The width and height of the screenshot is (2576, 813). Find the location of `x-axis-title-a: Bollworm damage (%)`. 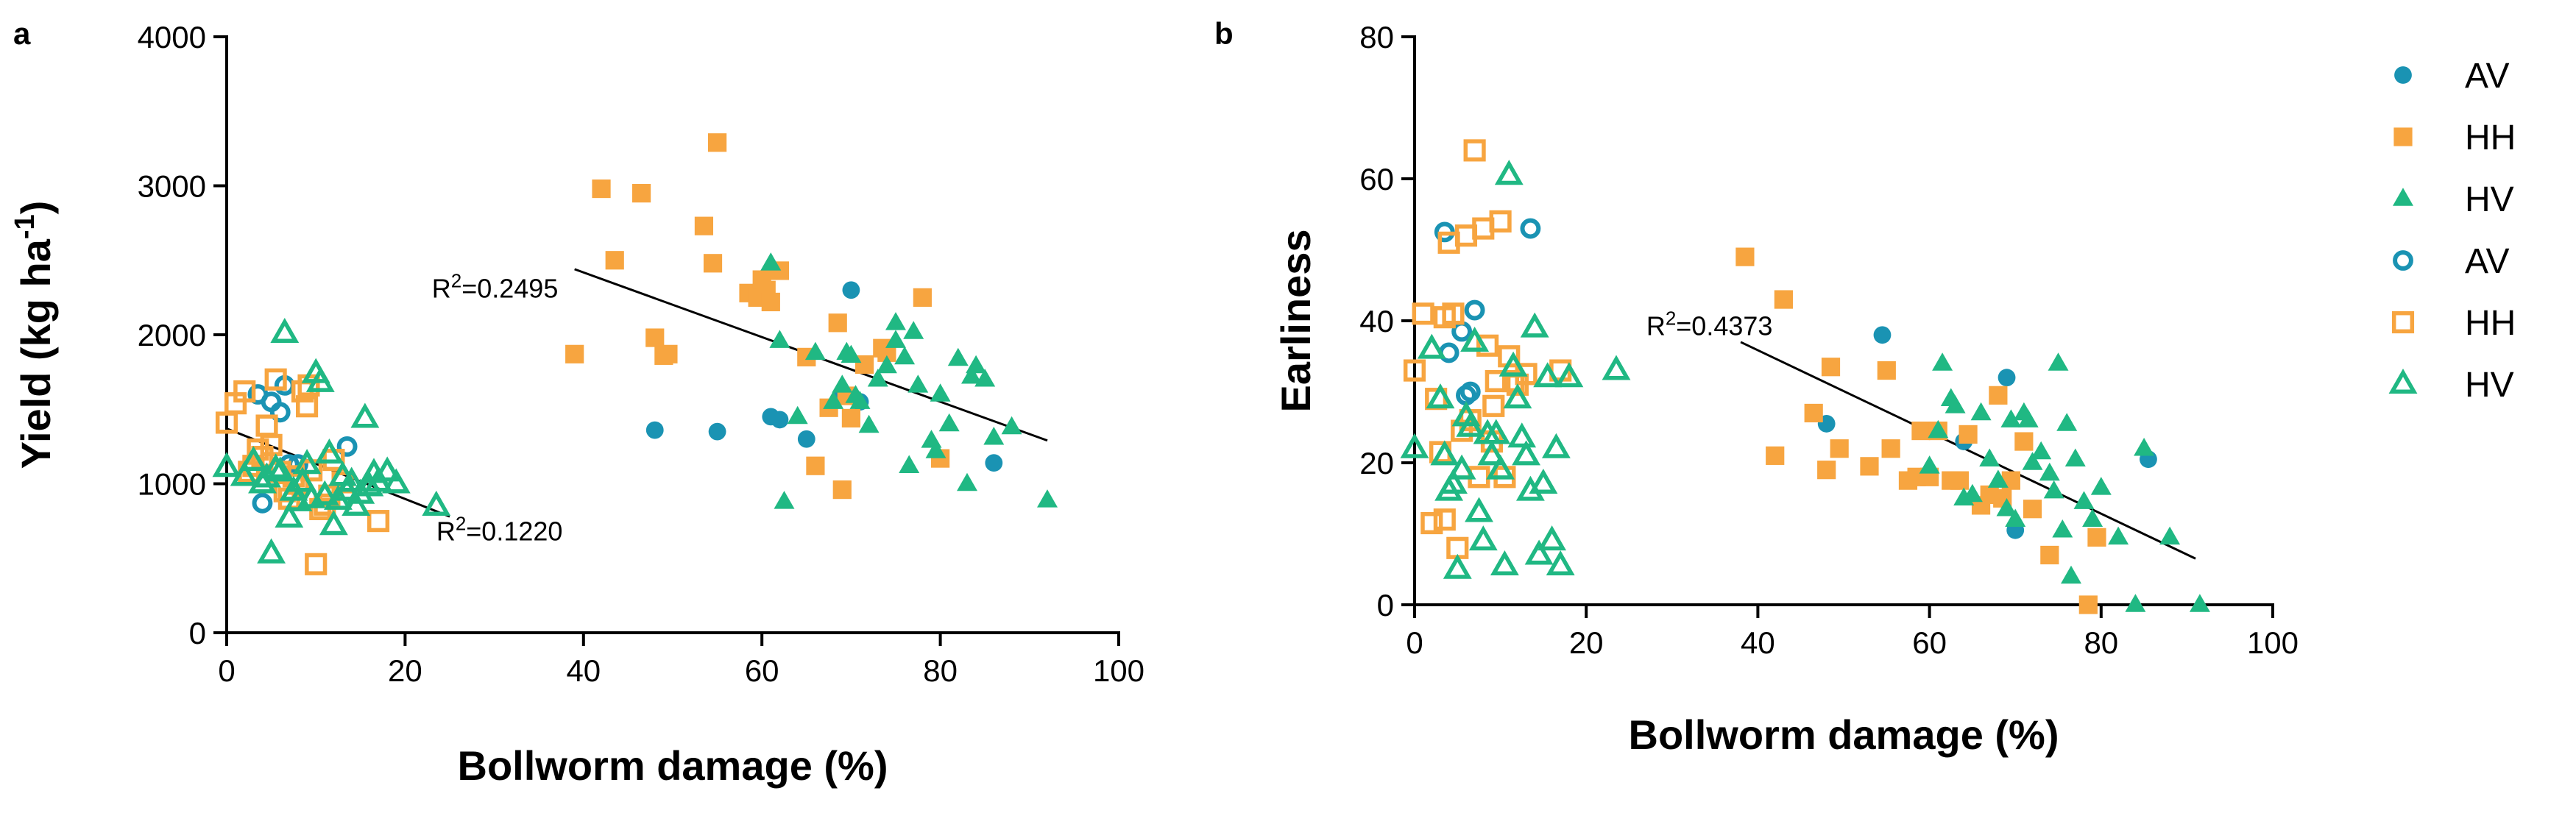

x-axis-title-a: Bollworm damage (%) is located at coordinates (673, 766).